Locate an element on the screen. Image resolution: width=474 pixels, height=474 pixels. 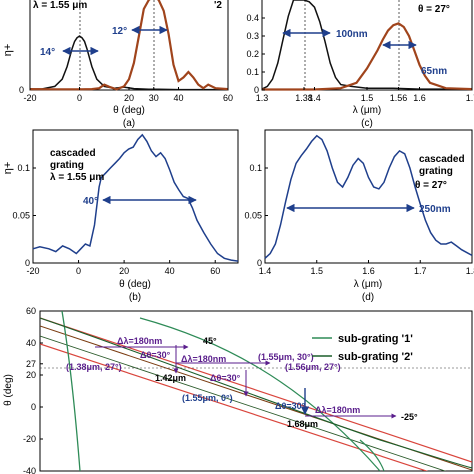
x-tick-label-a-0: -20 is located at coordinates (29, 98).